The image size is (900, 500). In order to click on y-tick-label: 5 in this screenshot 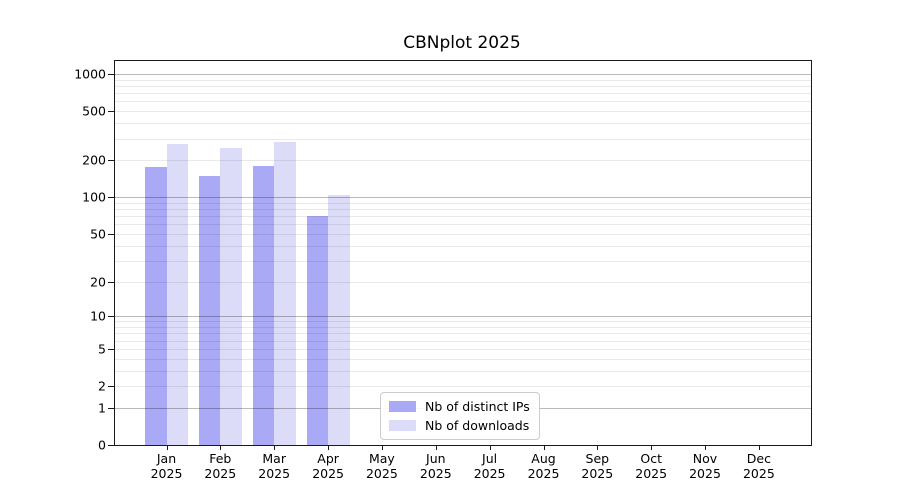, I will do `click(102, 349)`.